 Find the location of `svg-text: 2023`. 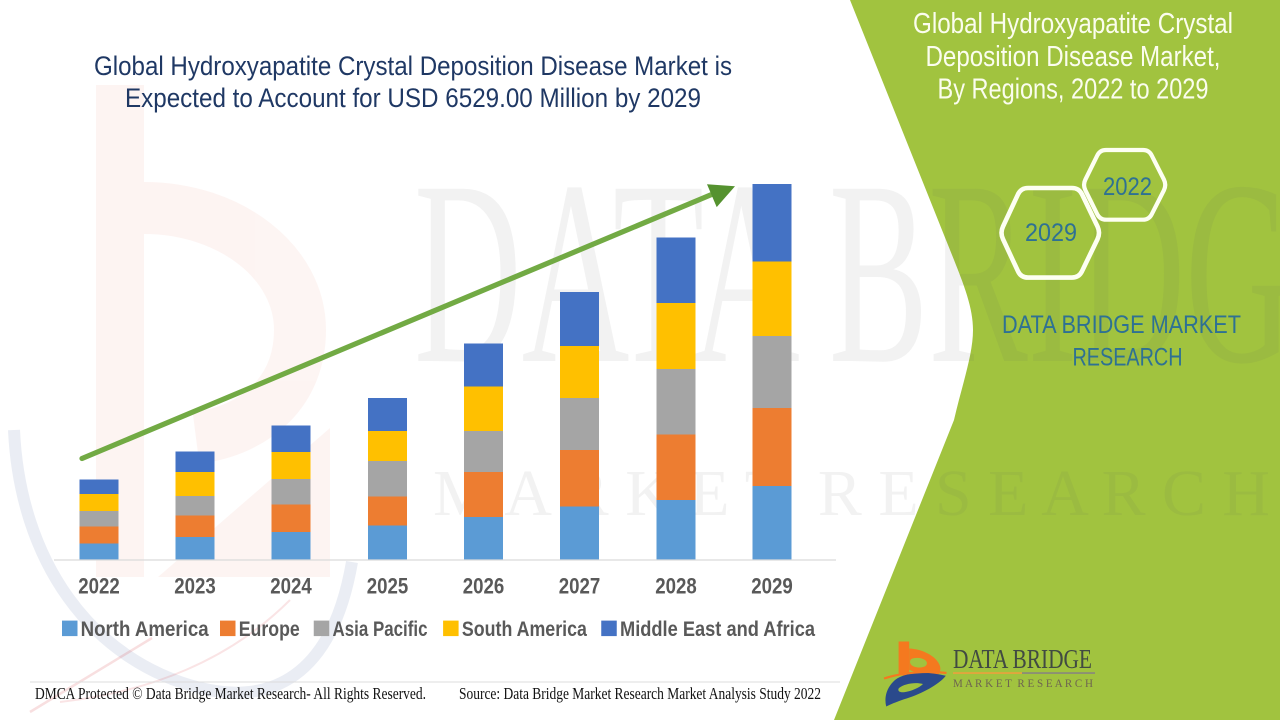

svg-text: 2023 is located at coordinates (195, 586).